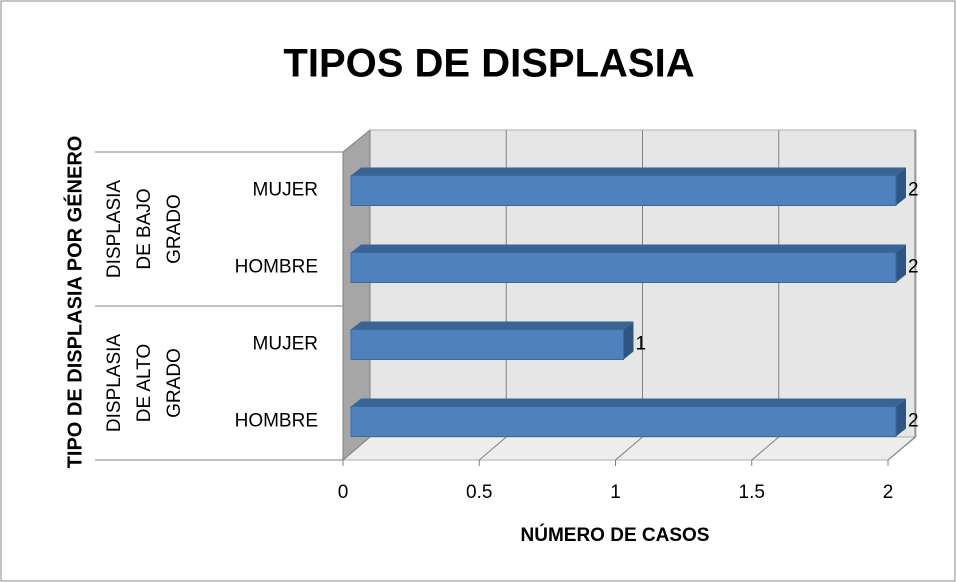 Image resolution: width=956 pixels, height=582 pixels. I want to click on x-tick-label: 0, so click(343, 492).